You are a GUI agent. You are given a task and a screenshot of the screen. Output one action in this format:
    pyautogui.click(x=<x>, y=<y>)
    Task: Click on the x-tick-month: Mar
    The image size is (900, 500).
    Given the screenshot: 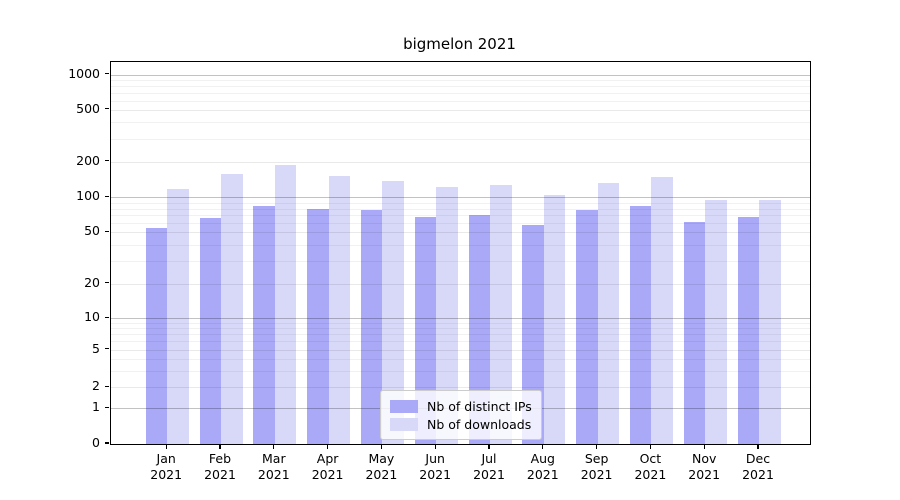 What is the action you would take?
    pyautogui.click(x=274, y=458)
    